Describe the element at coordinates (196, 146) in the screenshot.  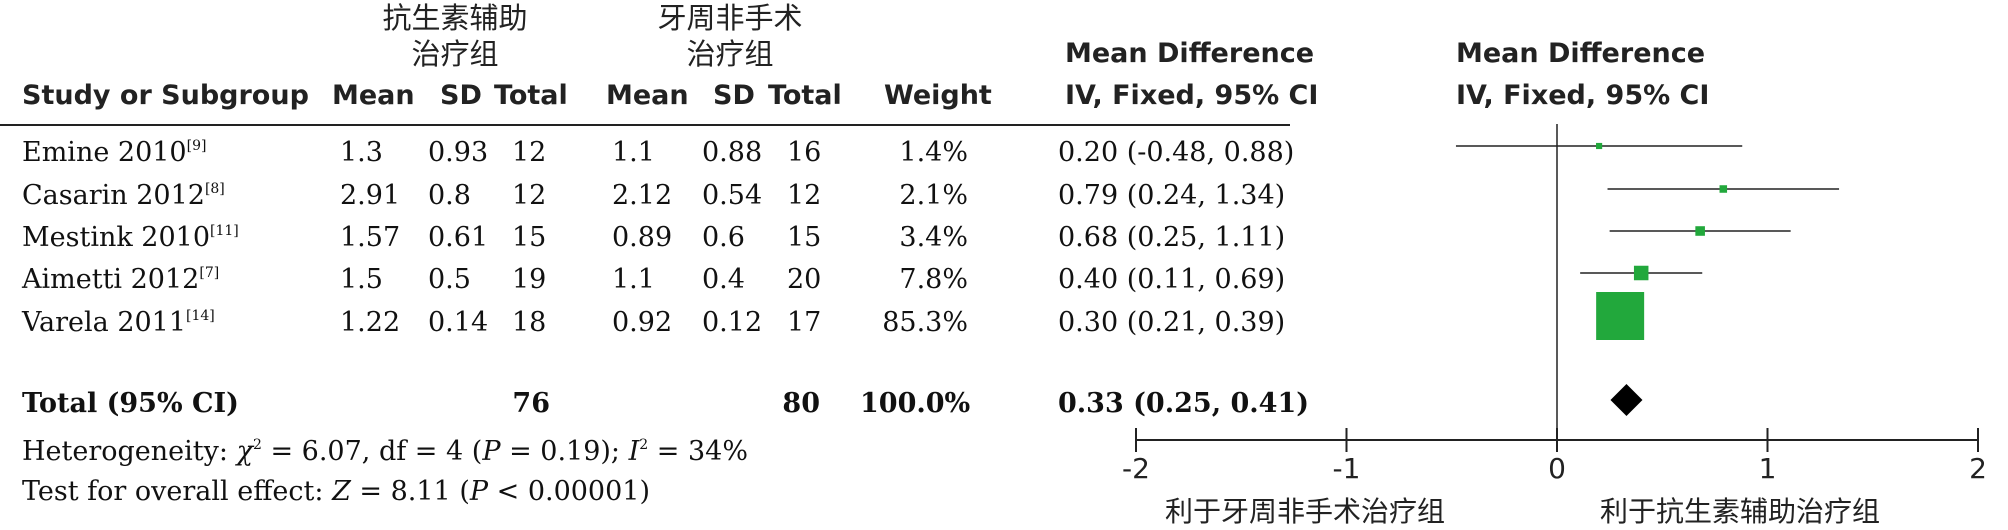
I see `study-reference: [9]` at that location.